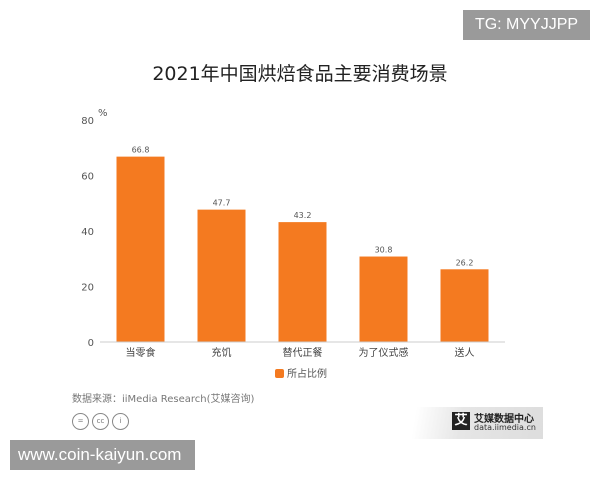  I want to click on license-icons: = cc i, so click(100, 421).